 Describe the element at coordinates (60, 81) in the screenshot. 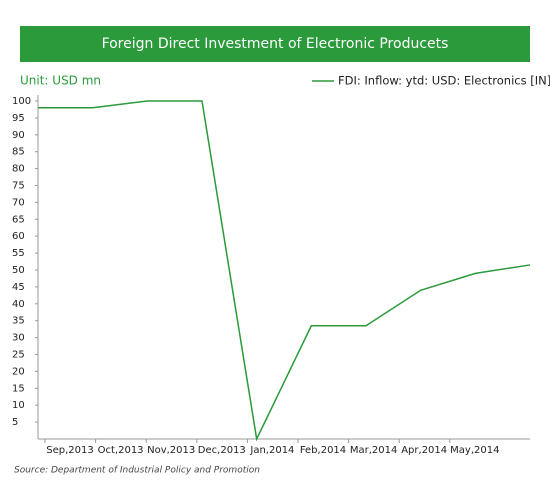

I see `unit-label: Unit: USD mn` at that location.